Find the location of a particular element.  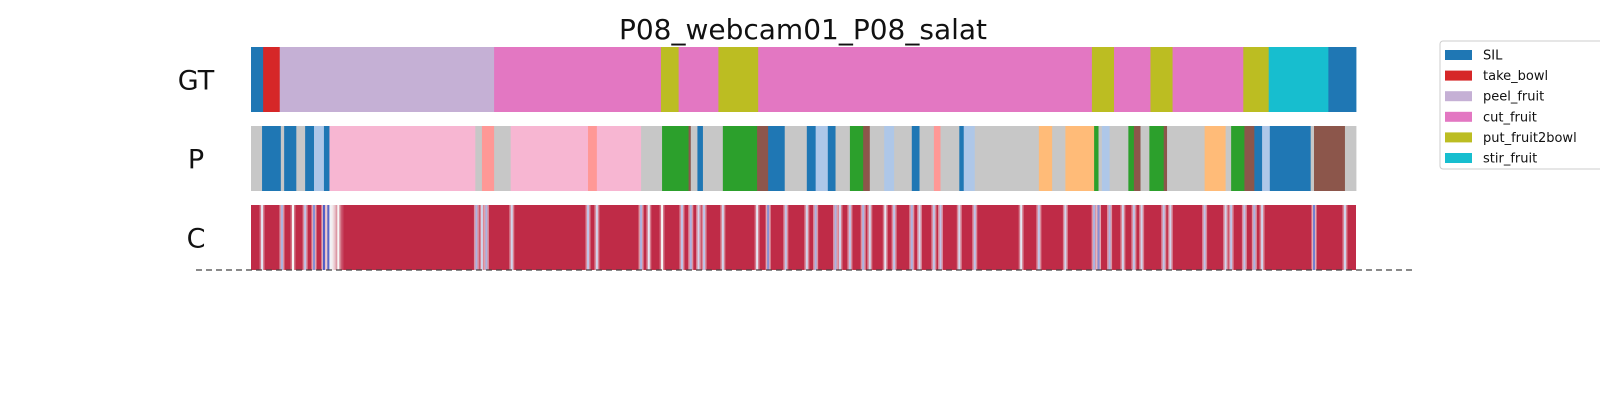

legend-frame is located at coordinates (1519, 105).